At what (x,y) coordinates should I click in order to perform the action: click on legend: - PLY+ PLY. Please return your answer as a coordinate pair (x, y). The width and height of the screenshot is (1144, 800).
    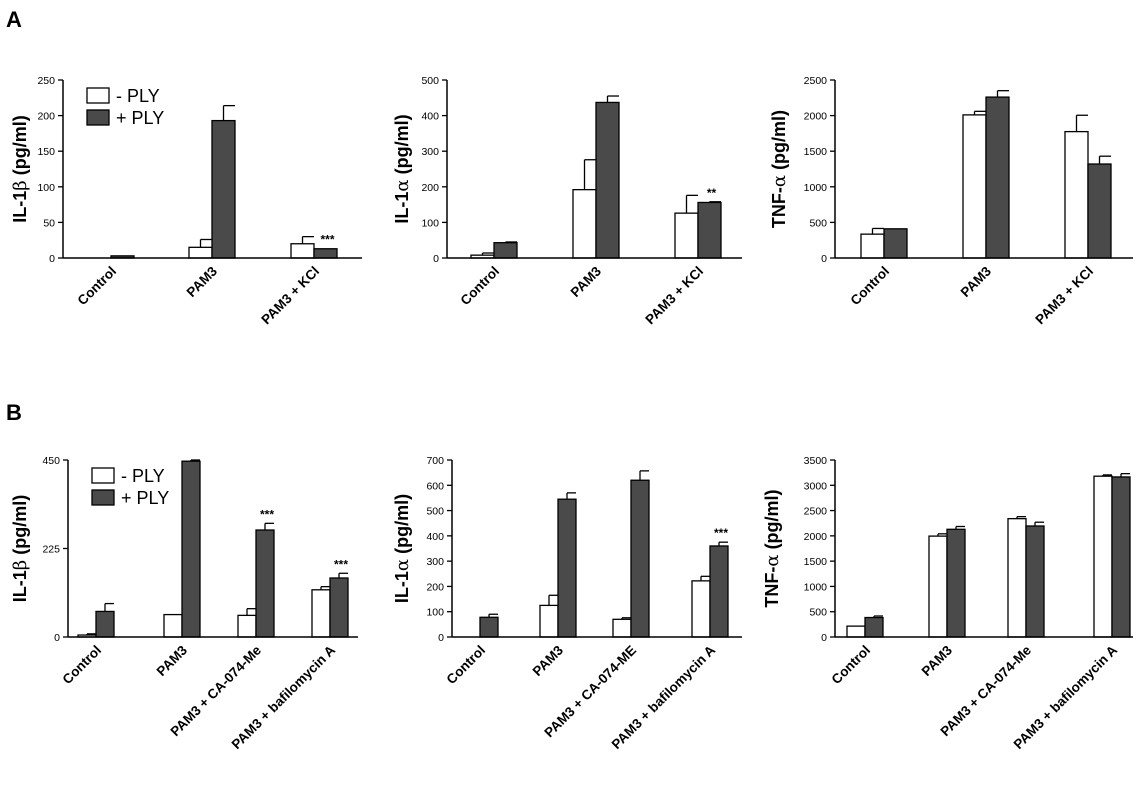
    Looking at the image, I should click on (125, 107).